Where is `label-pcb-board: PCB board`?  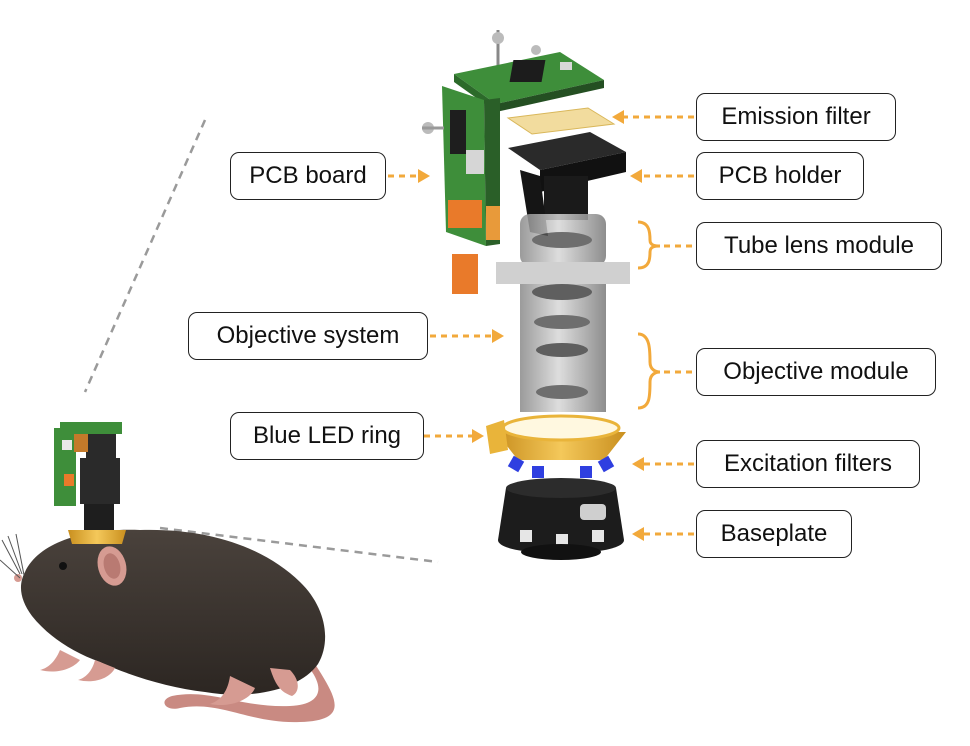 label-pcb-board: PCB board is located at coordinates (308, 176).